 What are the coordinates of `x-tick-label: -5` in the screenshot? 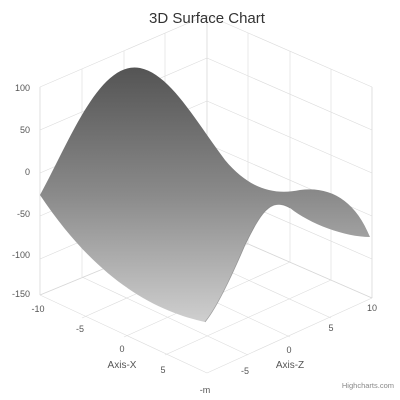 It's located at (80, 329).